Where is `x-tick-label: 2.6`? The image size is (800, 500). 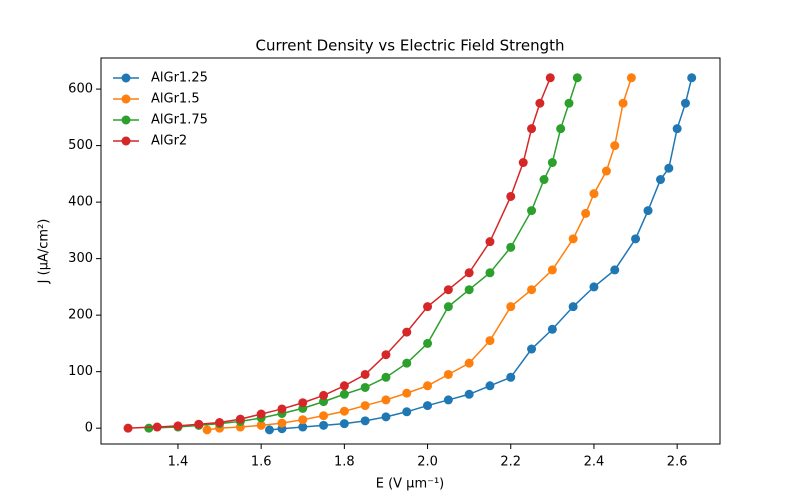 x-tick-label: 2.6 is located at coordinates (677, 462).